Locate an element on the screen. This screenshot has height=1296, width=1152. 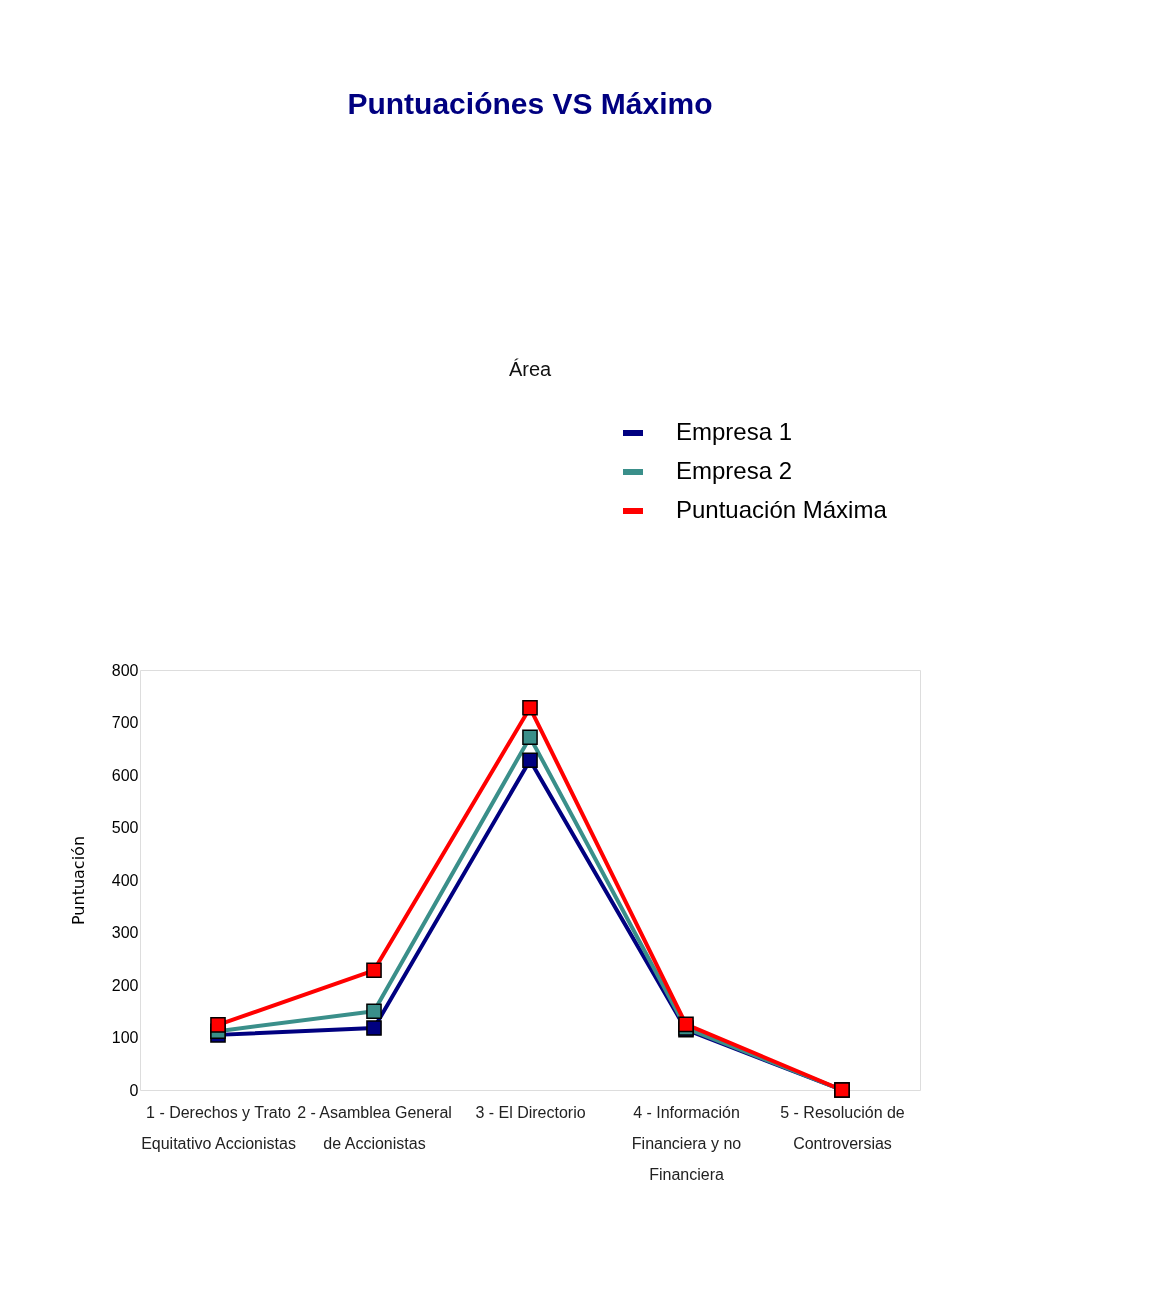
chart-title: Puntuaciónes VS Máximo is located at coordinates (530, 103).